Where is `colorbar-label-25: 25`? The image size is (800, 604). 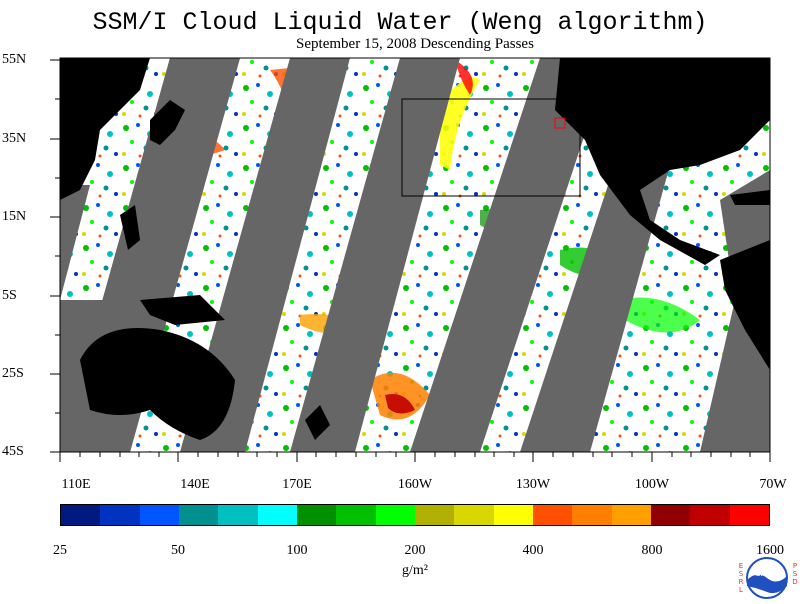 colorbar-label-25: 25 is located at coordinates (60, 550).